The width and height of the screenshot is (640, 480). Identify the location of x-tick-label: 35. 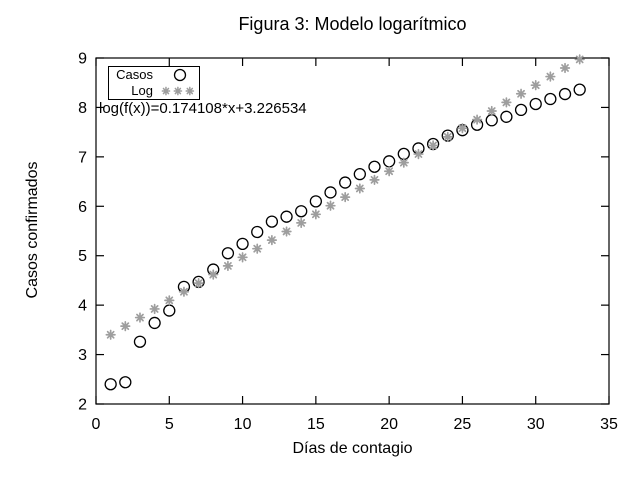
(609, 424).